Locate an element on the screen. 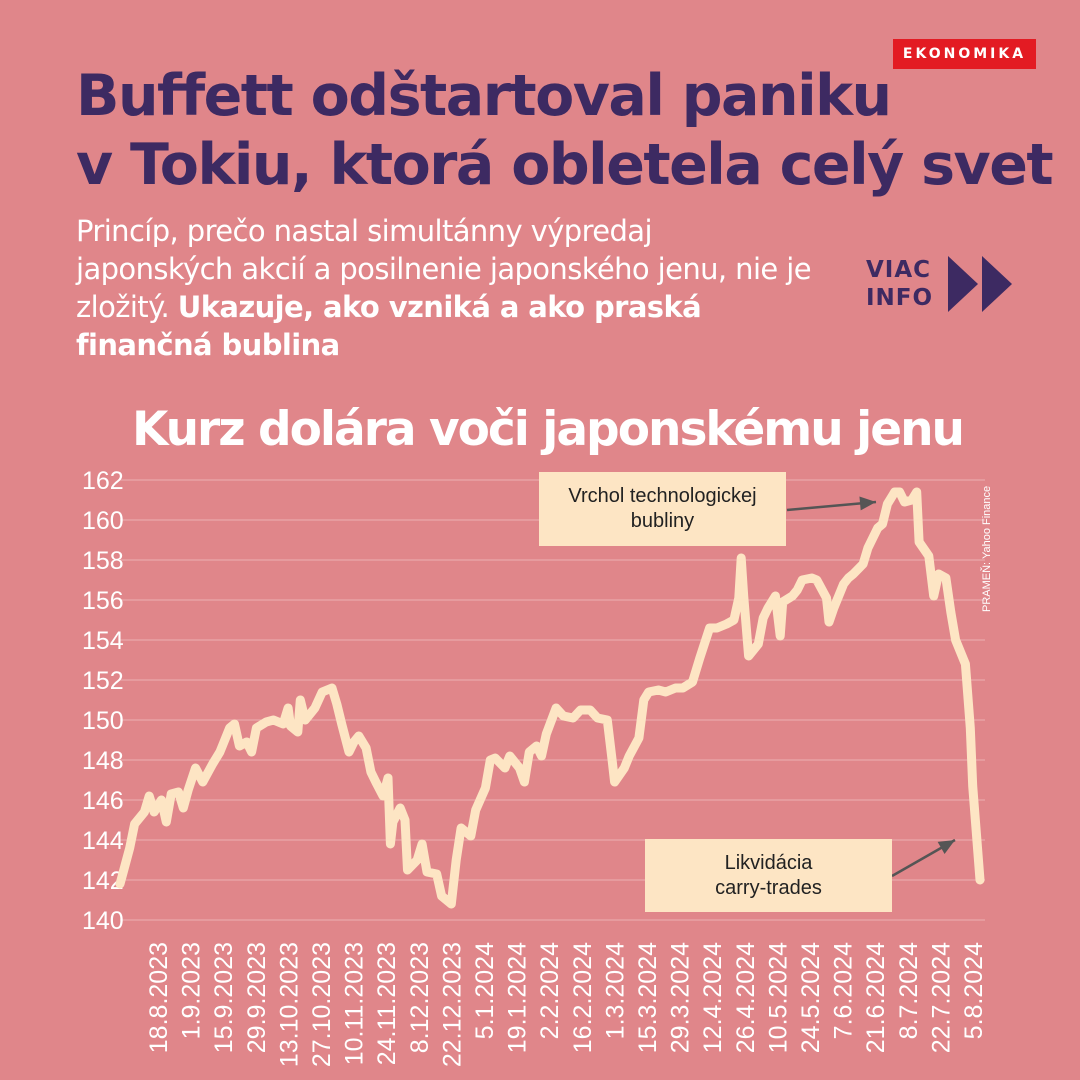 The height and width of the screenshot is (1080, 1080). x-tick-label: 22.12.2023 is located at coordinates (452, 1004).